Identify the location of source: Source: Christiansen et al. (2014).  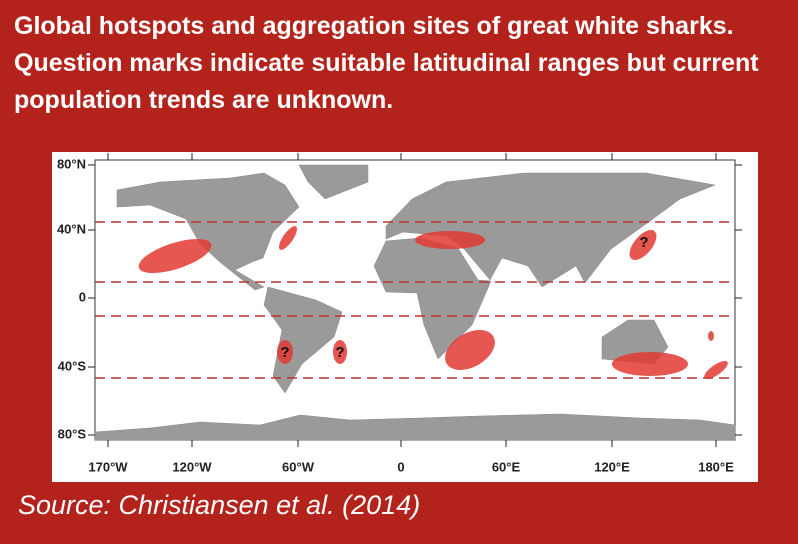
(219, 505).